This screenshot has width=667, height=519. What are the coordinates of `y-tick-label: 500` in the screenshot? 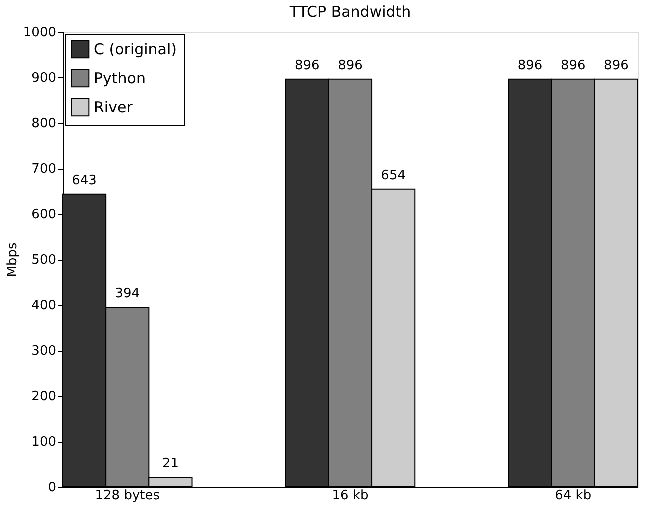 It's located at (44, 260).